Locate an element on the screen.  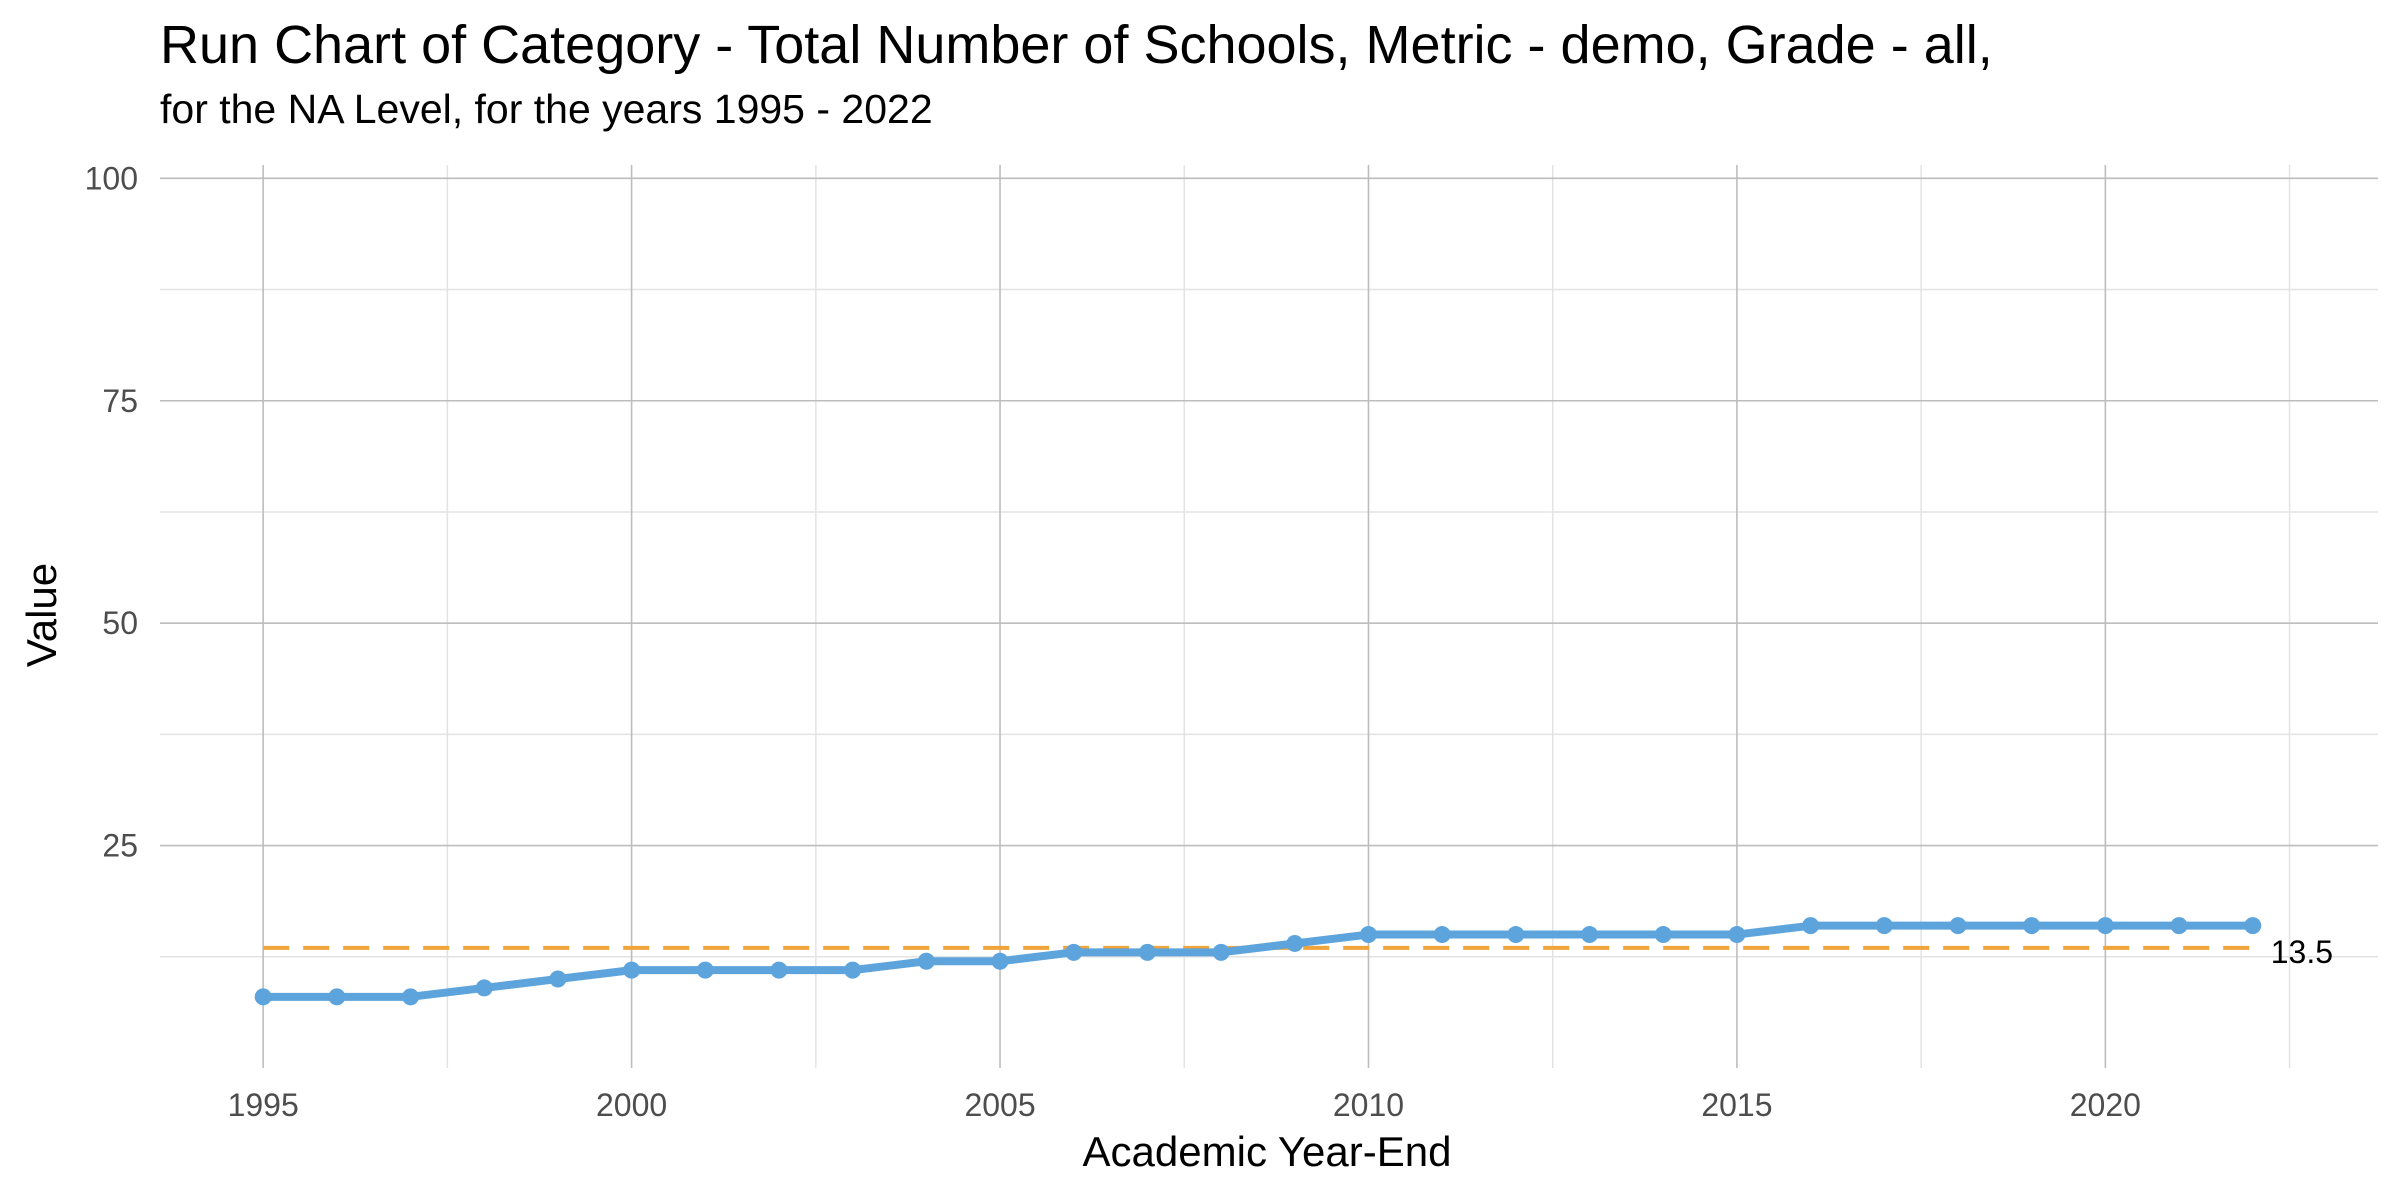
series-line is located at coordinates (1258, 961).